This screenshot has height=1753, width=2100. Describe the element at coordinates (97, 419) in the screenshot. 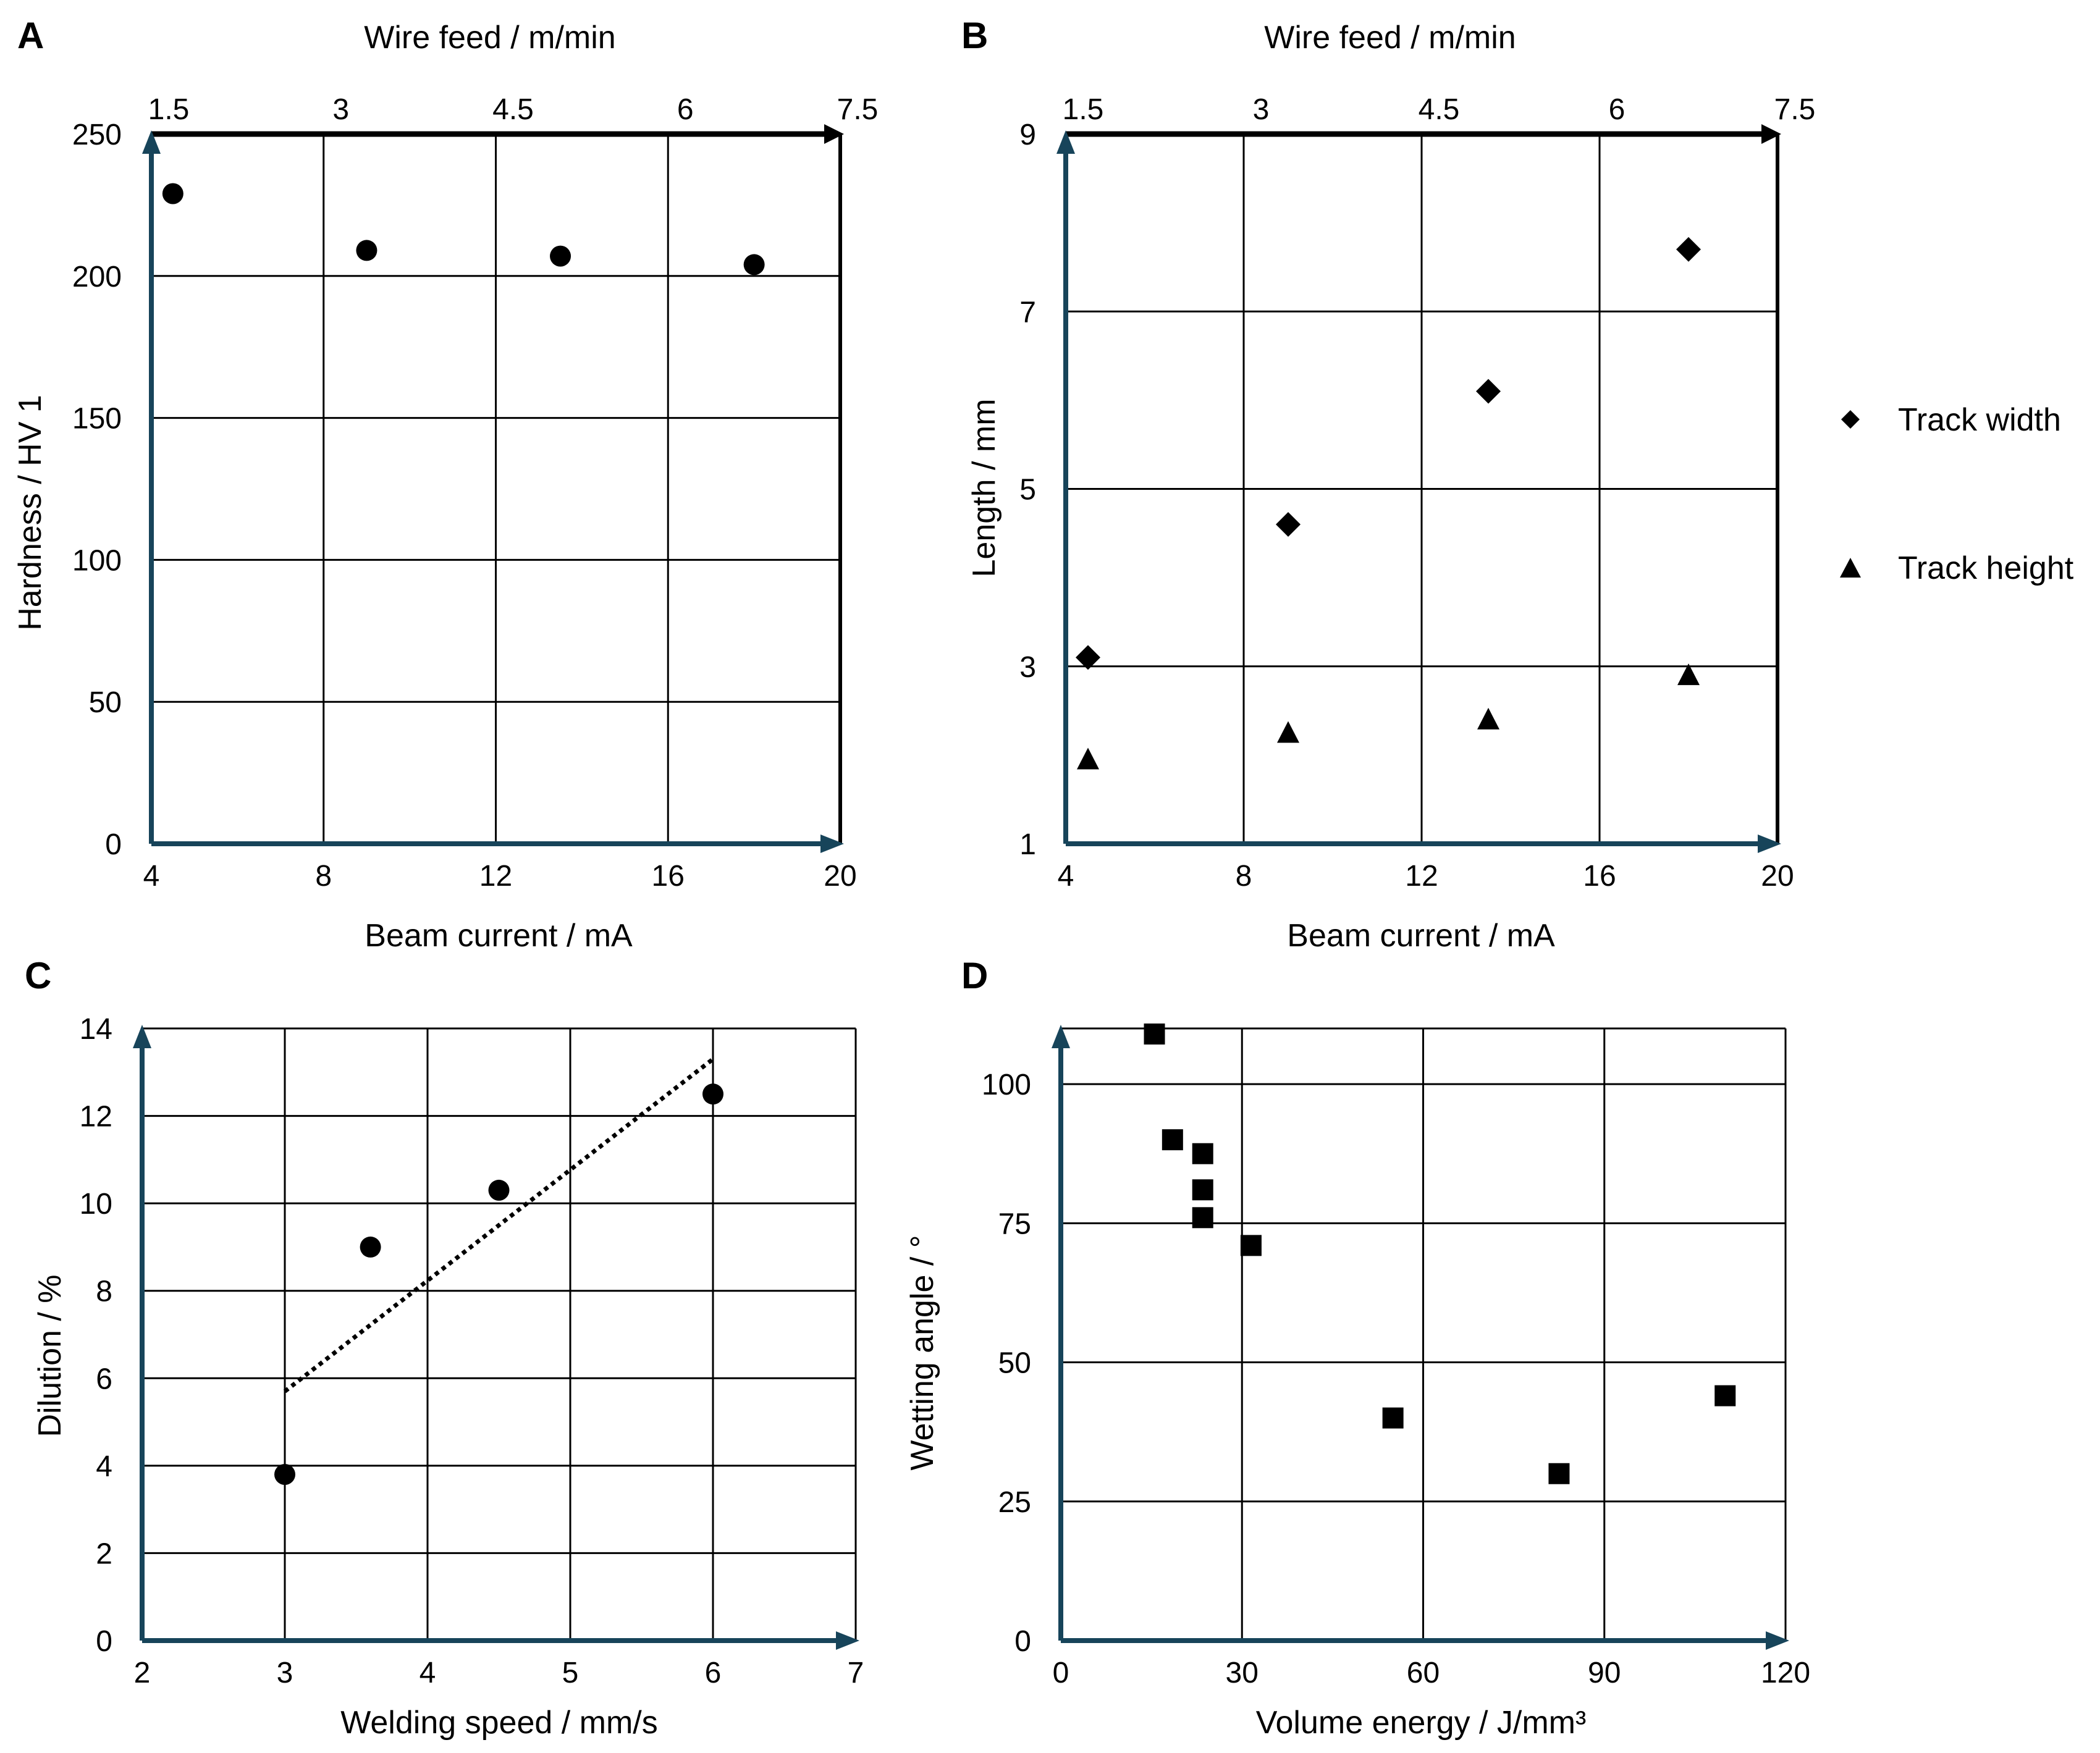

I see `panel-a-y-tick-label: 150` at that location.